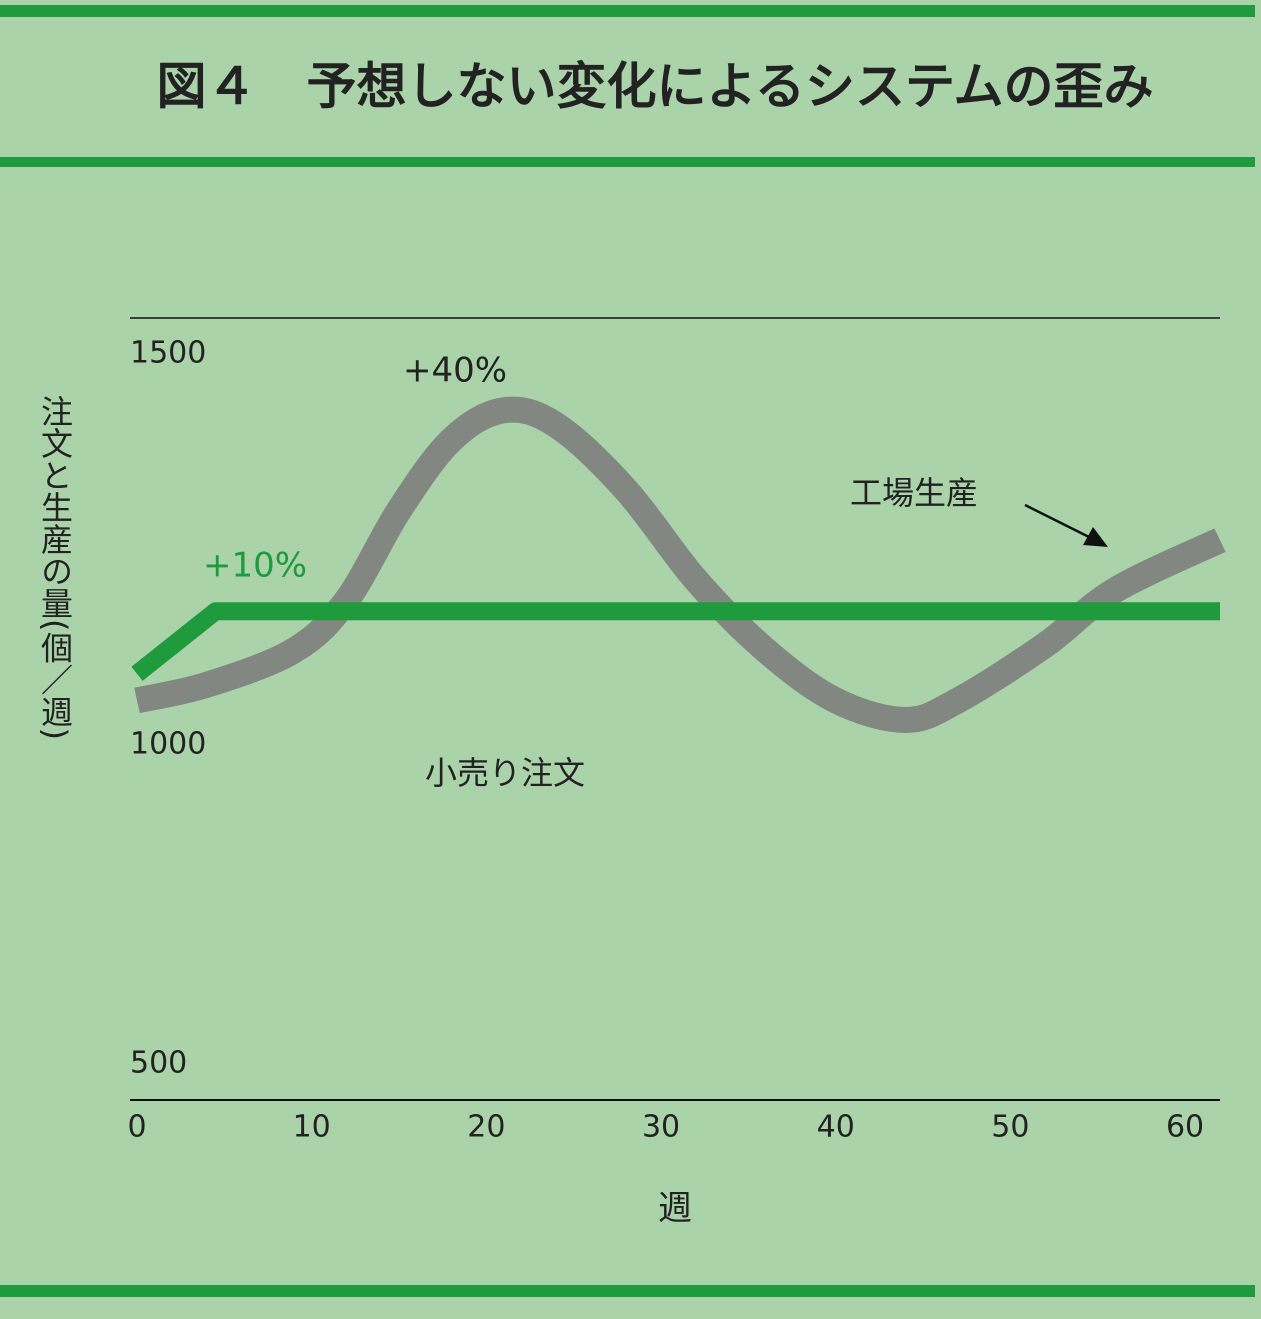 The image size is (1261, 1319). Describe the element at coordinates (455, 371) in the screenshot. I see `annotation: +40%` at that location.